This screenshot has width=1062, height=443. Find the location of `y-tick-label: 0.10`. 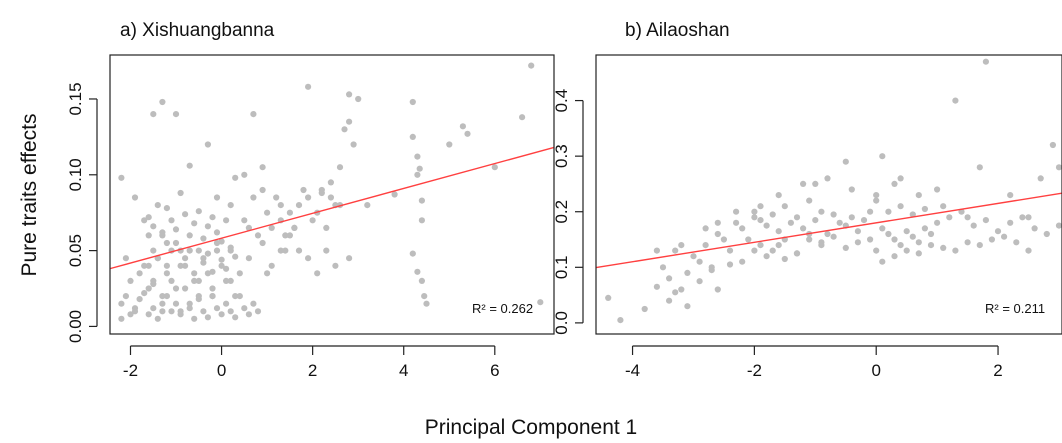

y-tick-label: 0.10 is located at coordinates (75, 174).